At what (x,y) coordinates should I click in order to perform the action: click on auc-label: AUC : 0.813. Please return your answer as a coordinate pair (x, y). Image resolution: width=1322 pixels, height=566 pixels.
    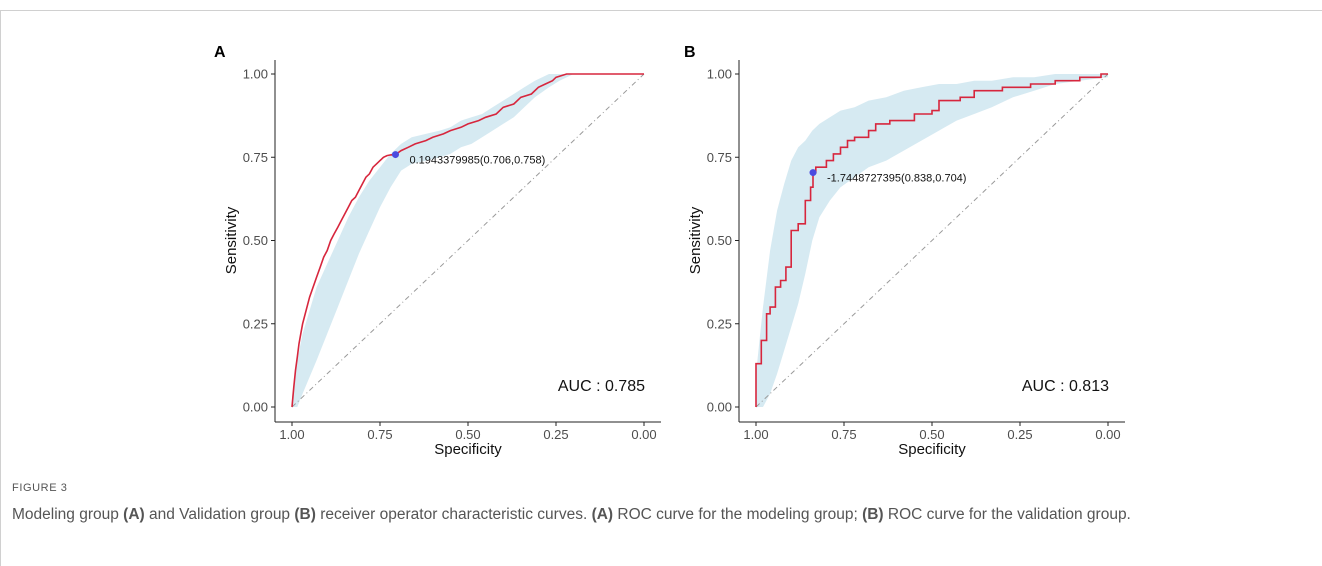
    Looking at the image, I should click on (1065, 386).